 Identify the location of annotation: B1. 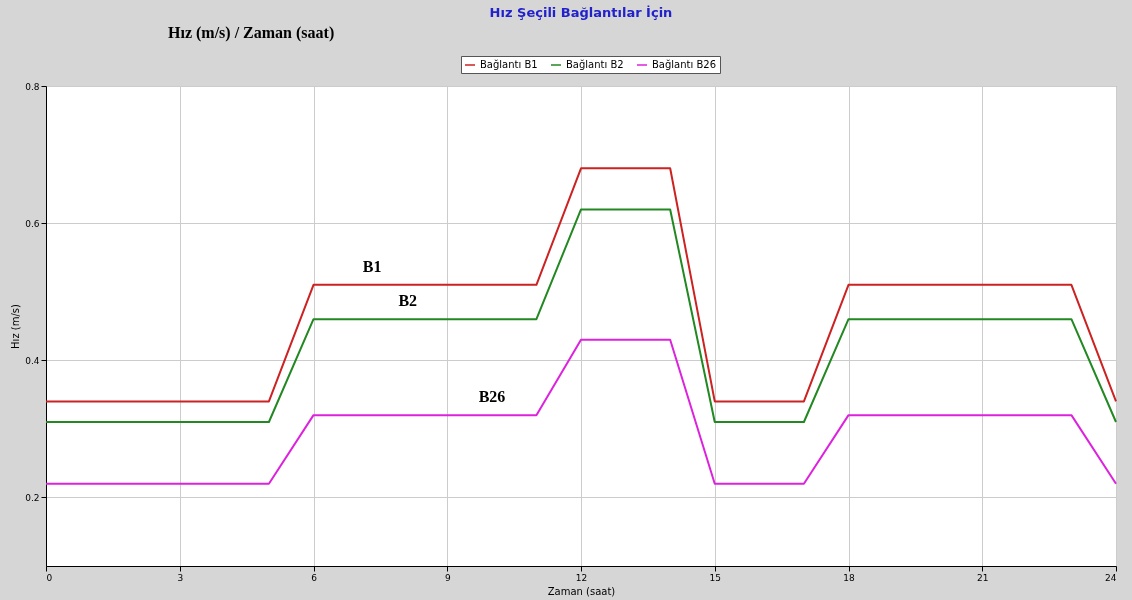
(372, 266).